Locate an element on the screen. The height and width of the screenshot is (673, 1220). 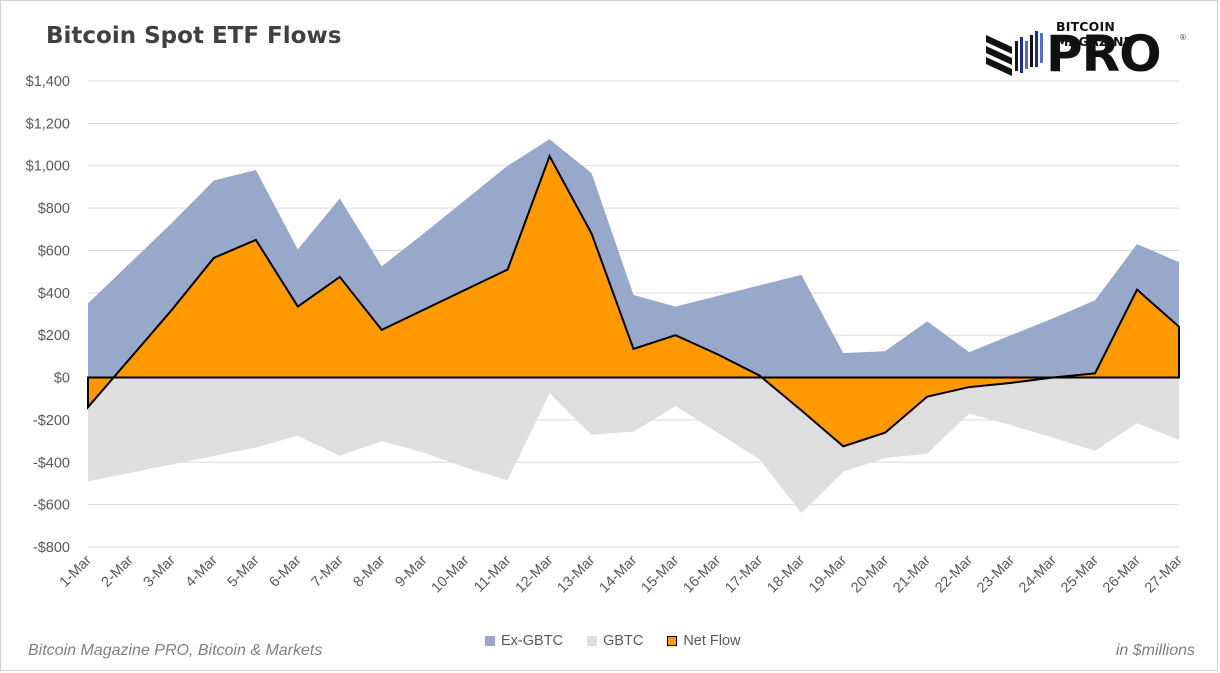
legend-label-ex-gbtc: Ex-GBTC is located at coordinates (532, 641).